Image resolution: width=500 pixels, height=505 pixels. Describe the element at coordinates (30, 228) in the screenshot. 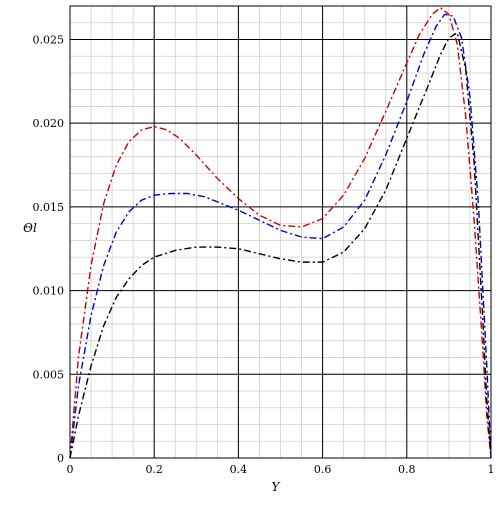

I see `y-axis-title: Θl` at that location.